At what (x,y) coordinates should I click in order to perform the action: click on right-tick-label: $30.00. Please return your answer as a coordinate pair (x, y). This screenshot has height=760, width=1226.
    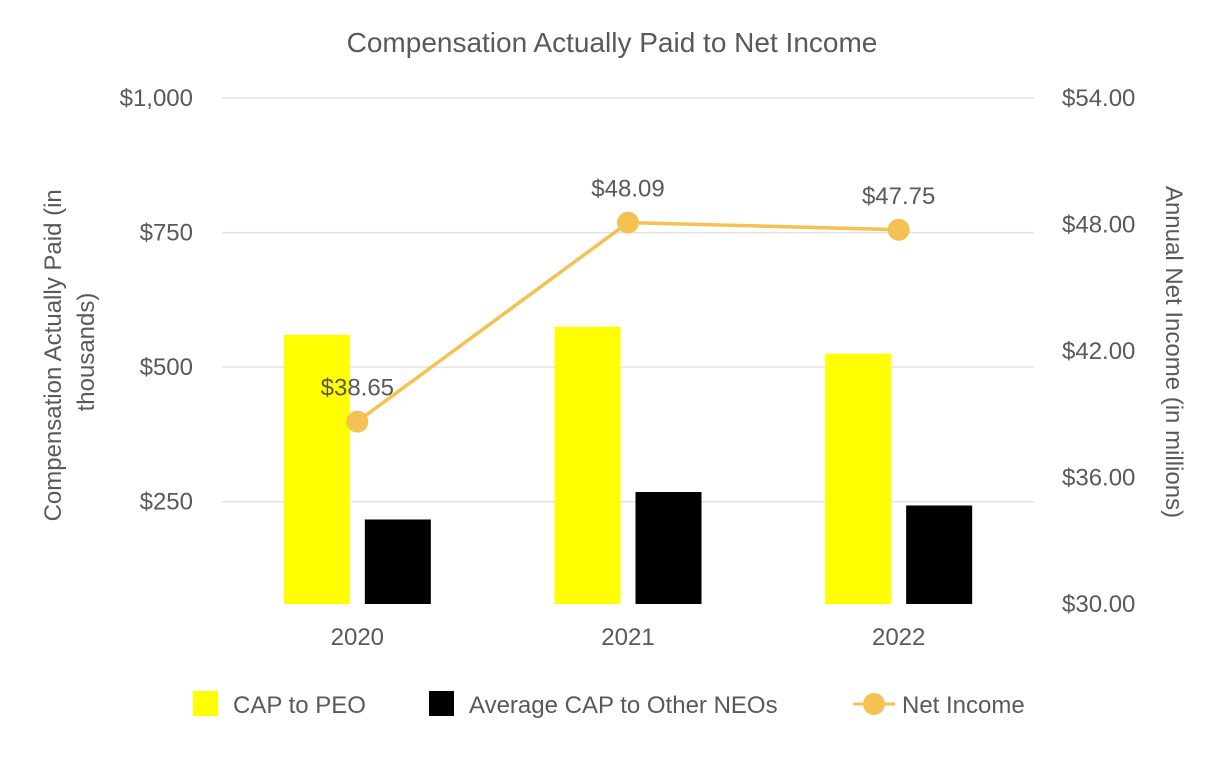
    Looking at the image, I should click on (1098, 604).